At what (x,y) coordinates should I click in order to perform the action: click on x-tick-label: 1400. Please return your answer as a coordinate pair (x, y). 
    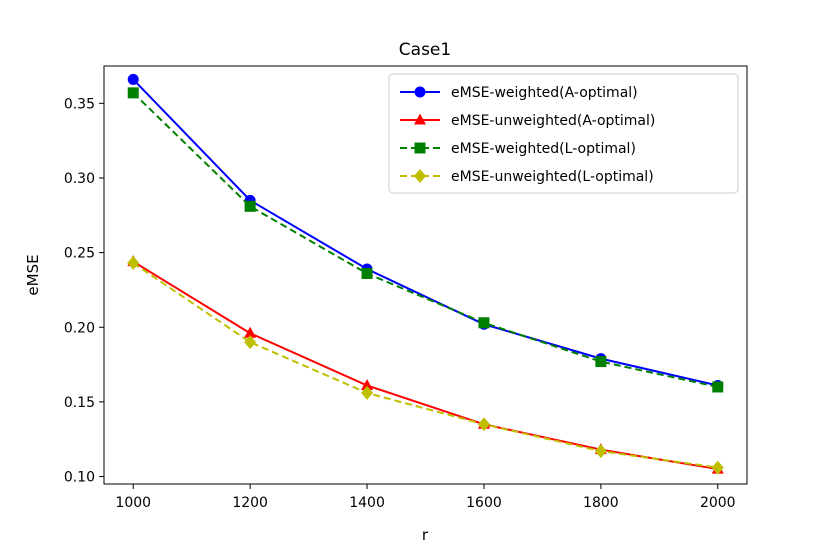
    Looking at the image, I should click on (367, 503).